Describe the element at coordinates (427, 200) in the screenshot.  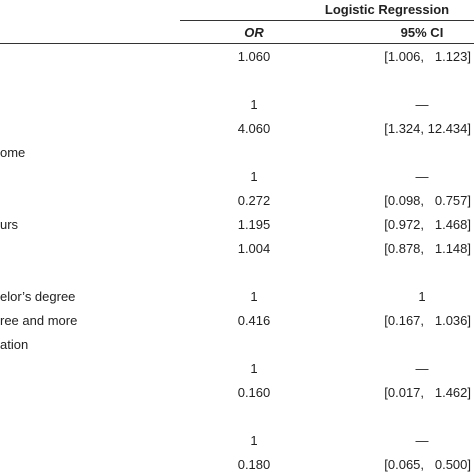
I see `confidence-interval: [0.098, 0.757]` at that location.